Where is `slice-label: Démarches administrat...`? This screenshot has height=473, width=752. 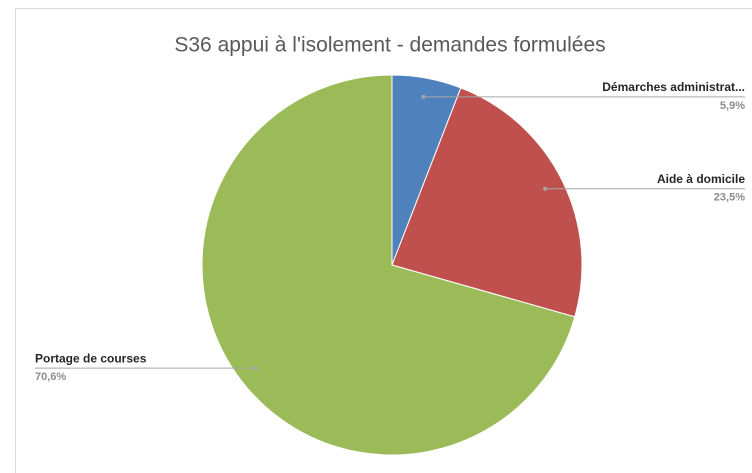
slice-label: Démarches administrat... is located at coordinates (673, 87).